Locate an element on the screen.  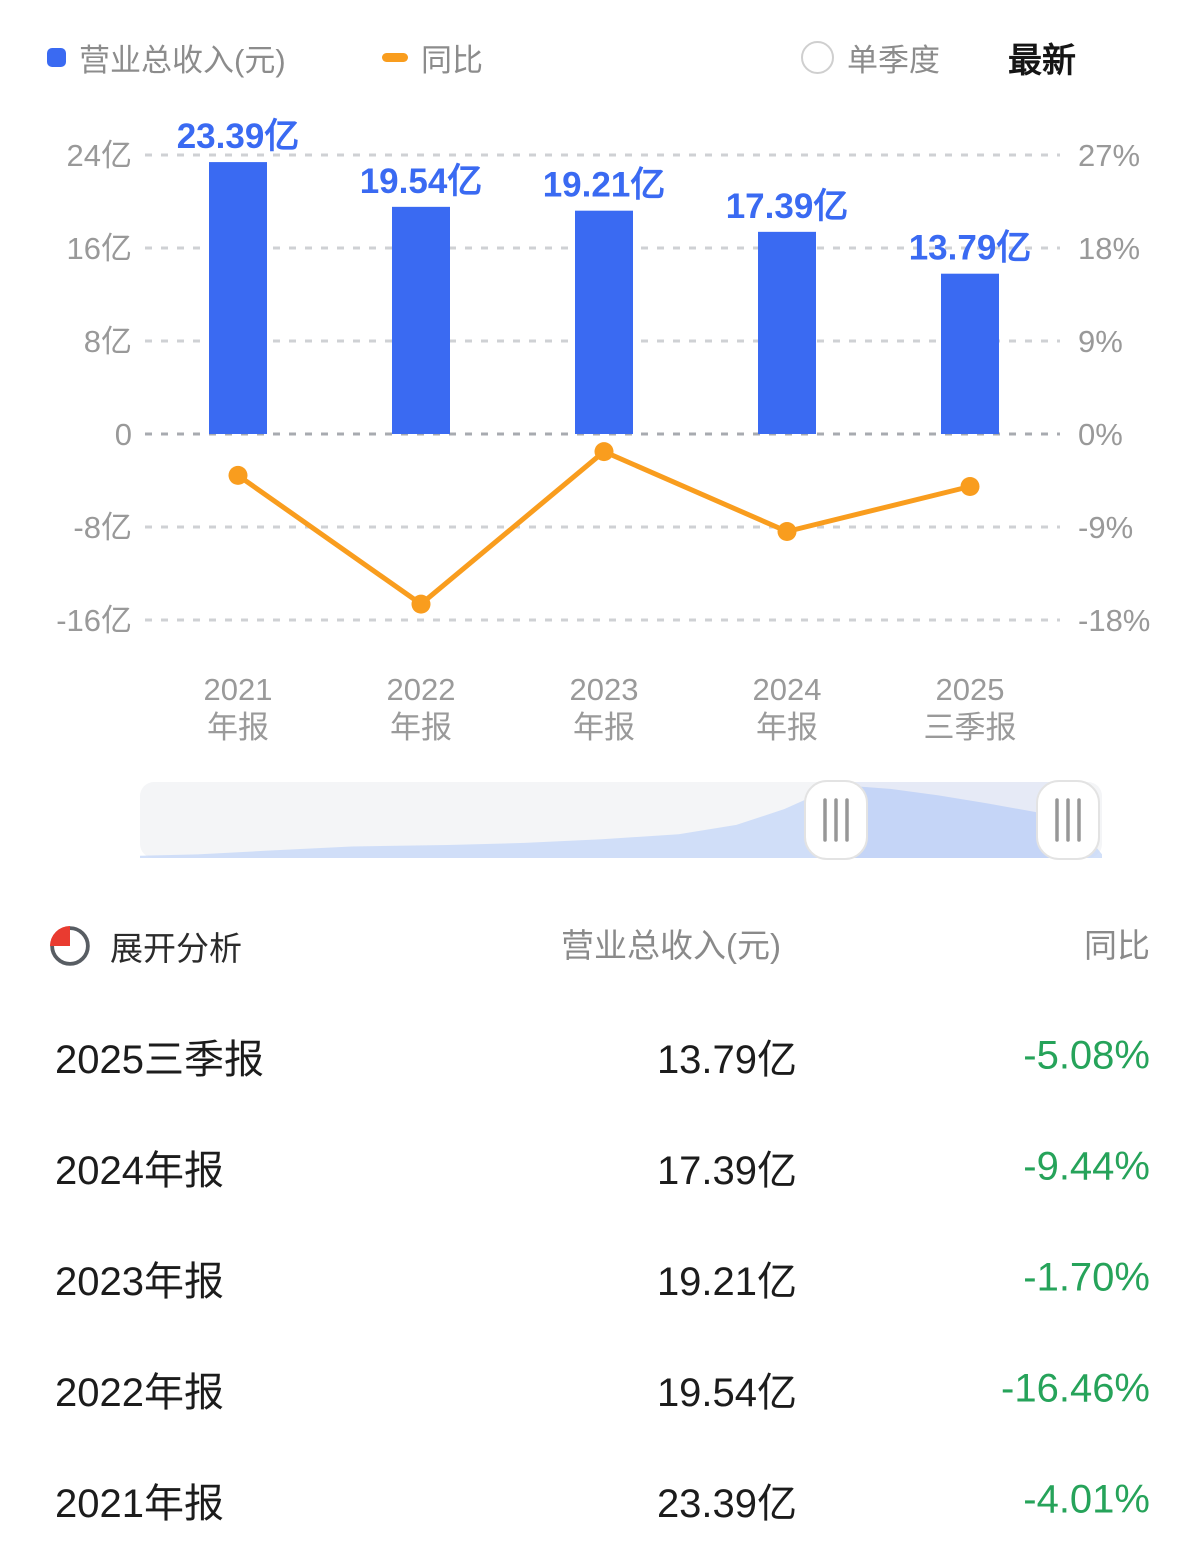
right-axis-tick: 9% is located at coordinates (1100, 341).